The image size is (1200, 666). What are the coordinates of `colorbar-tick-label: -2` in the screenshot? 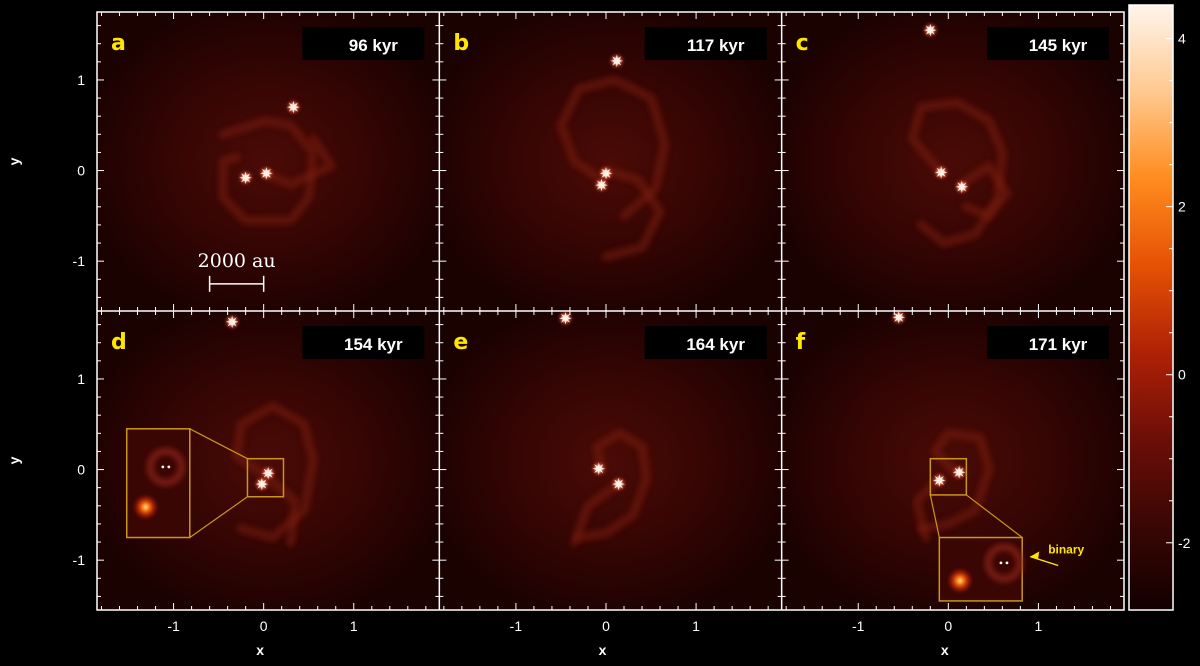 It's located at (1184, 543).